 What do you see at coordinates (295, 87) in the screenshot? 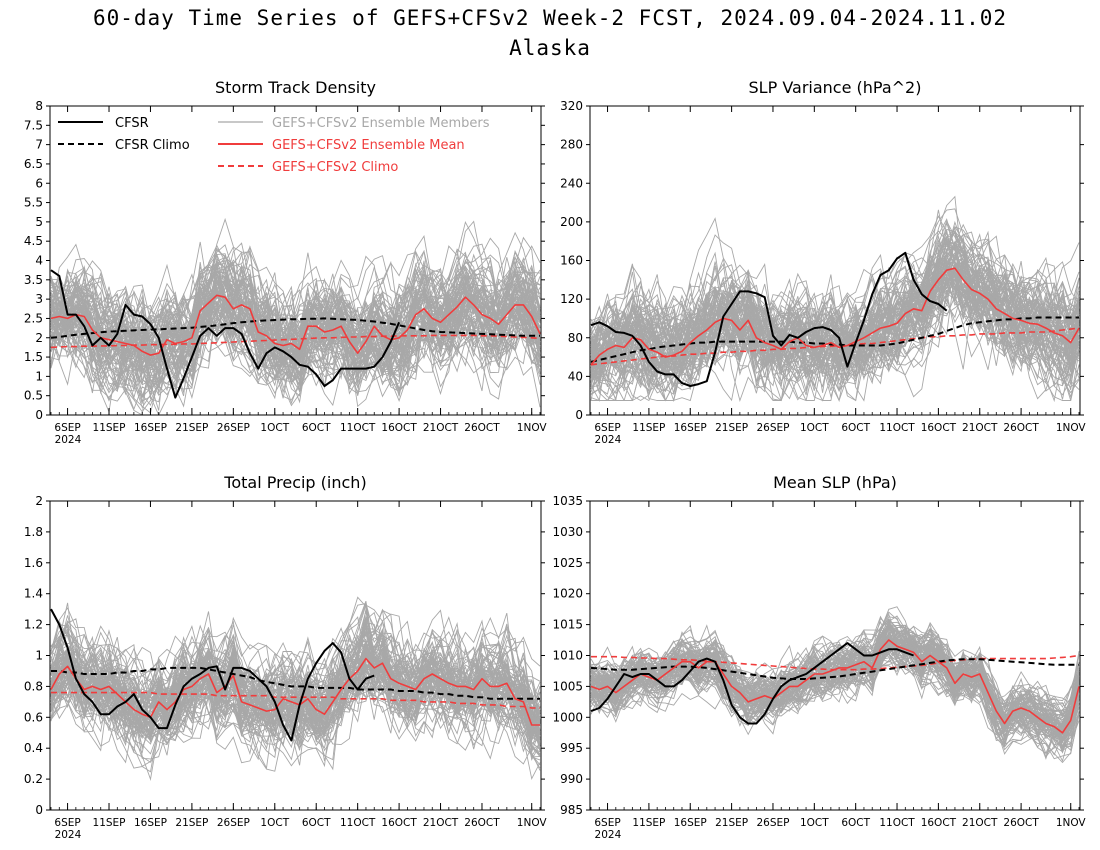
I see `panel-title: Storm Track Density` at bounding box center [295, 87].